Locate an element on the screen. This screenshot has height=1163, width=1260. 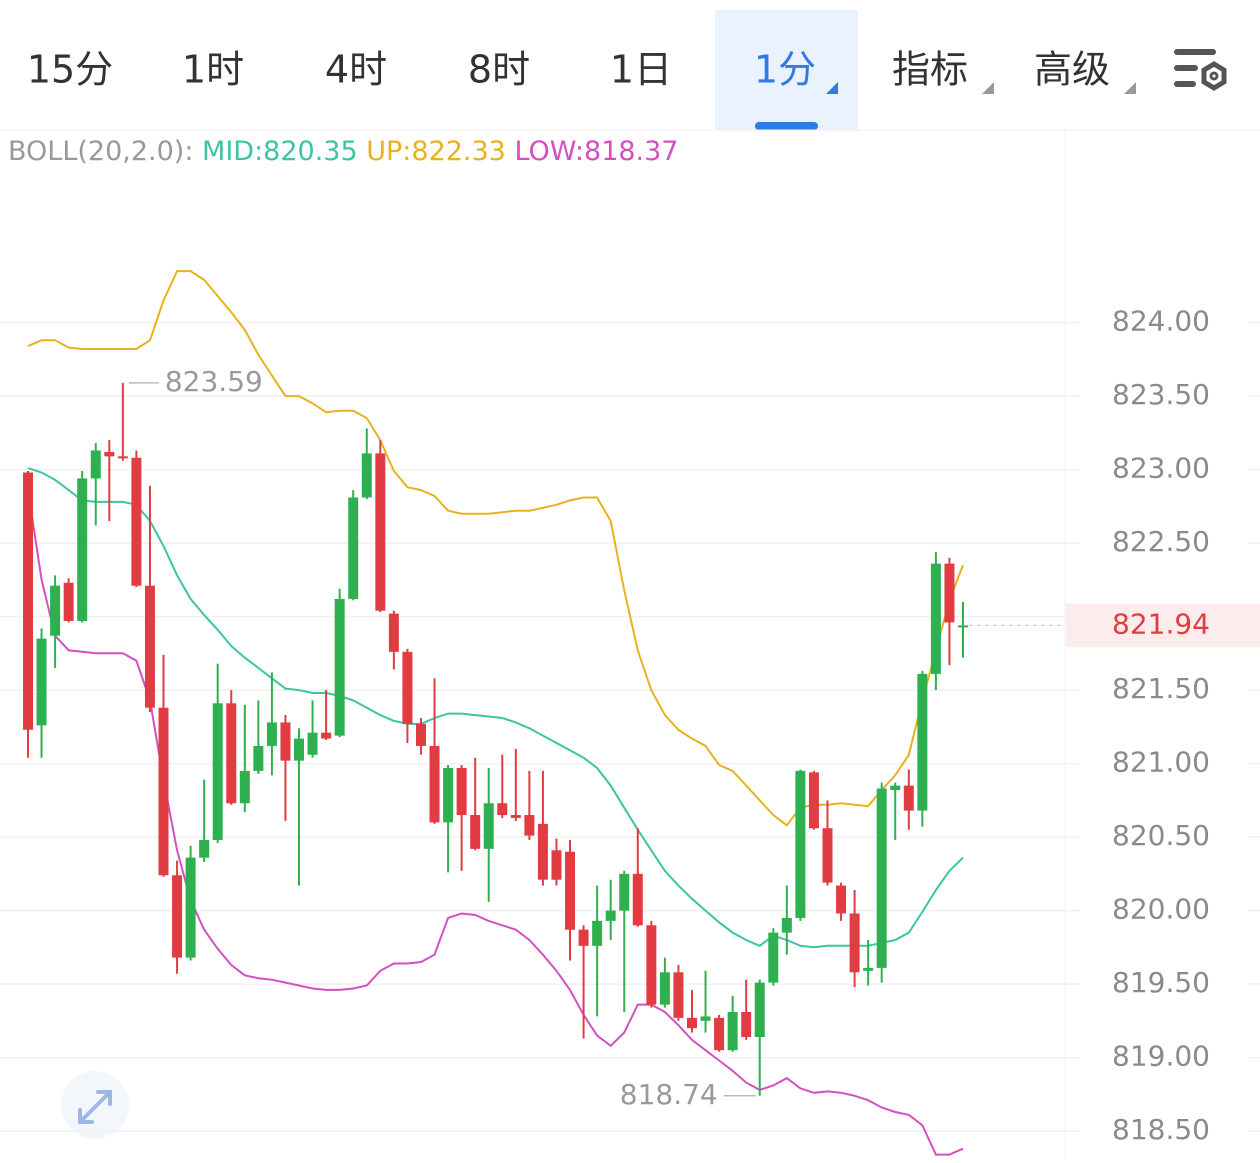
y-tick-label: 821.00 is located at coordinates (1161, 762).